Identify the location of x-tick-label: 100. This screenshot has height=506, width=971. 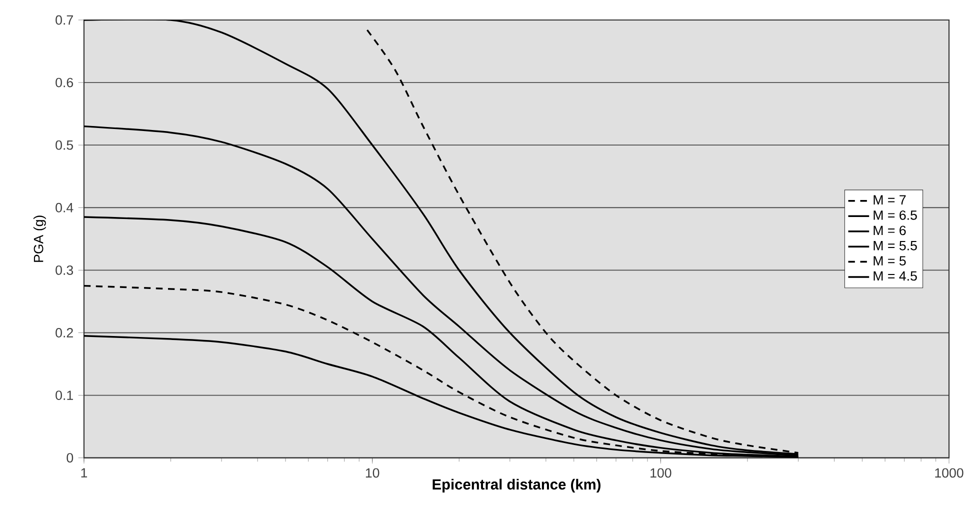
(661, 473).